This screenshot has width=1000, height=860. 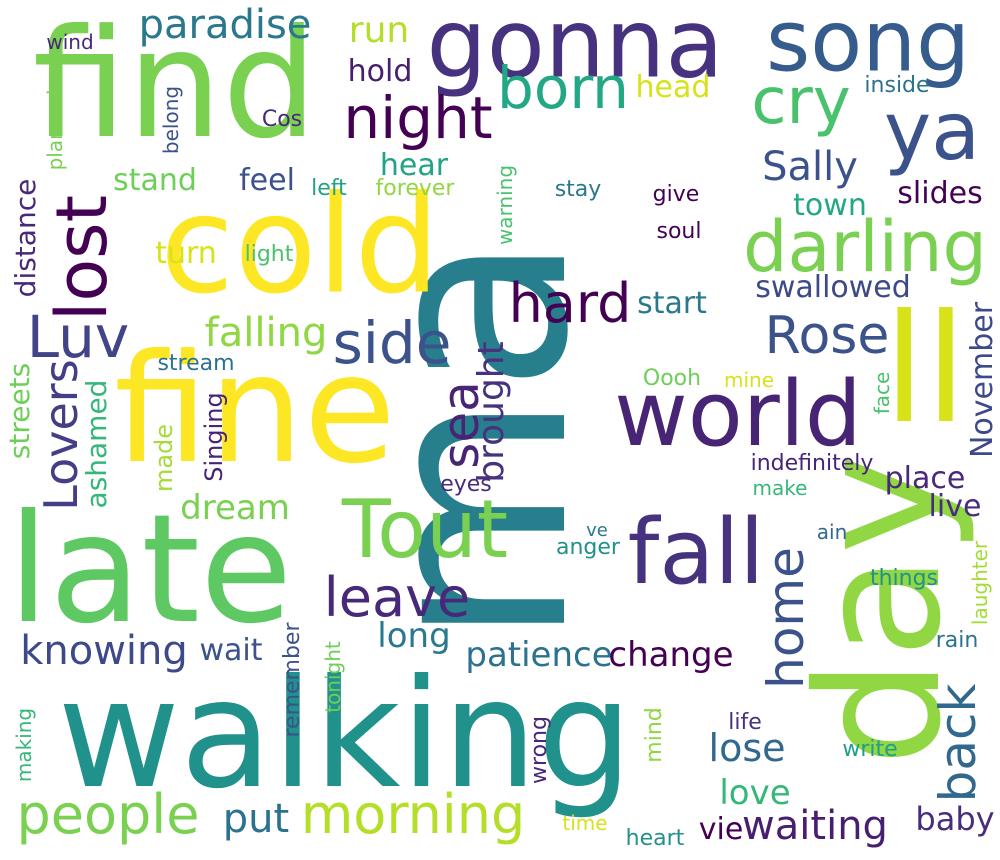 I want to click on word: forever, so click(x=415, y=188).